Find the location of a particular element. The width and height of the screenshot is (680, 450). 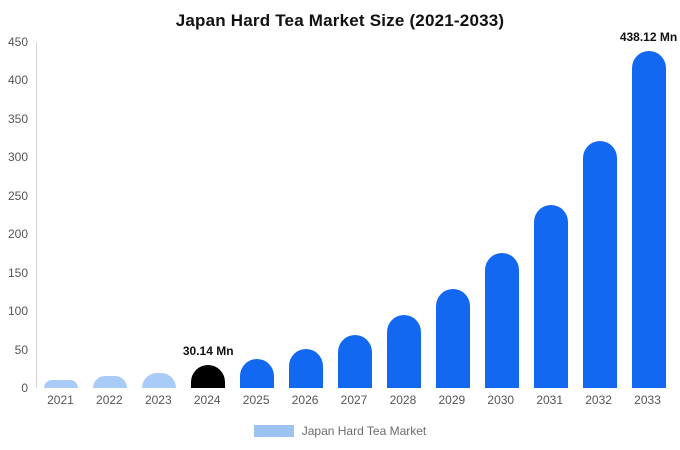

y-tick-label: 250 is located at coordinates (17, 195).